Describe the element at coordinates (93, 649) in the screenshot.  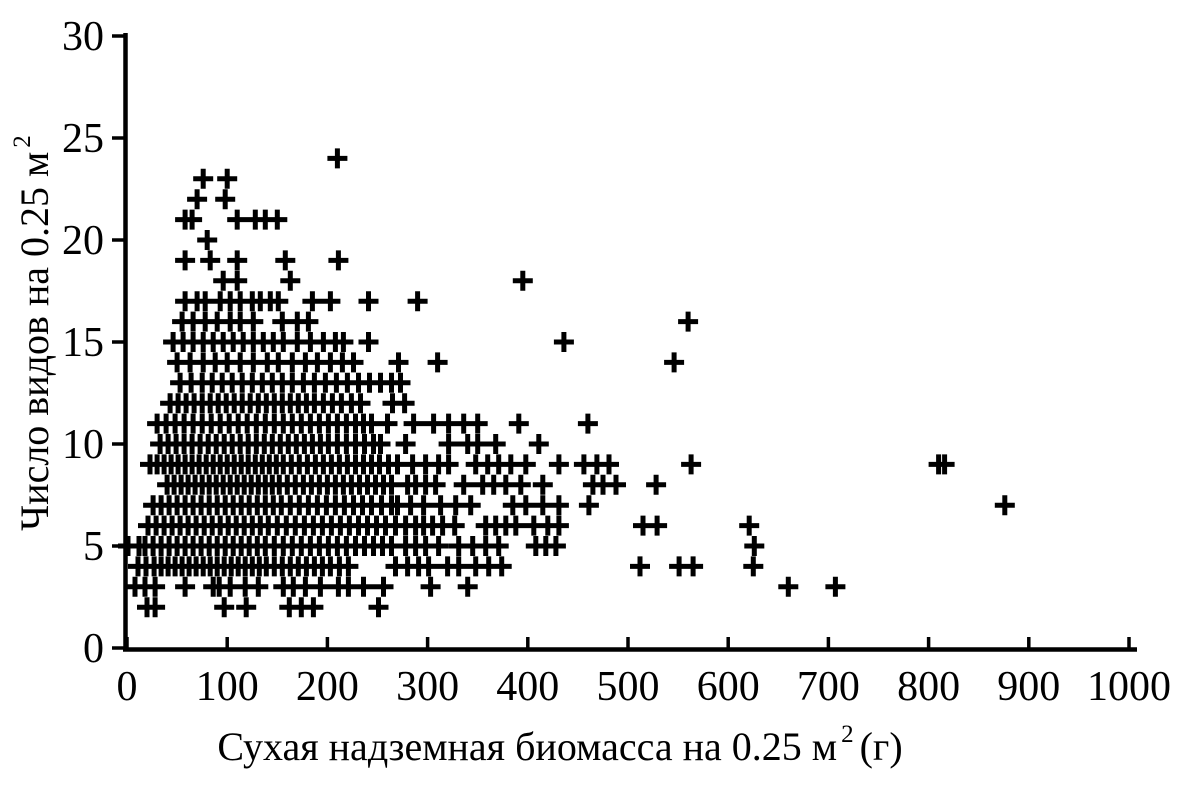
I see `y-tick-label: 0` at that location.